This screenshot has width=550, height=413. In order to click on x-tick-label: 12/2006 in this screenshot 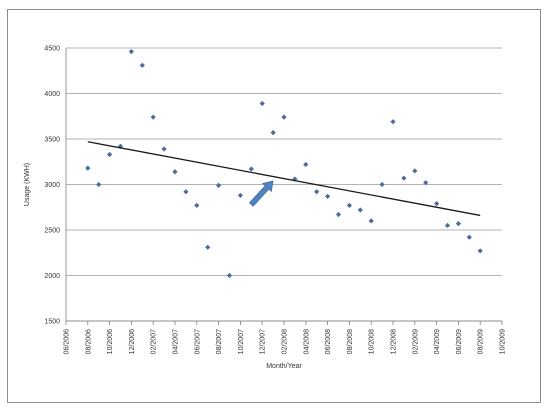, I will do `click(132, 341)`.